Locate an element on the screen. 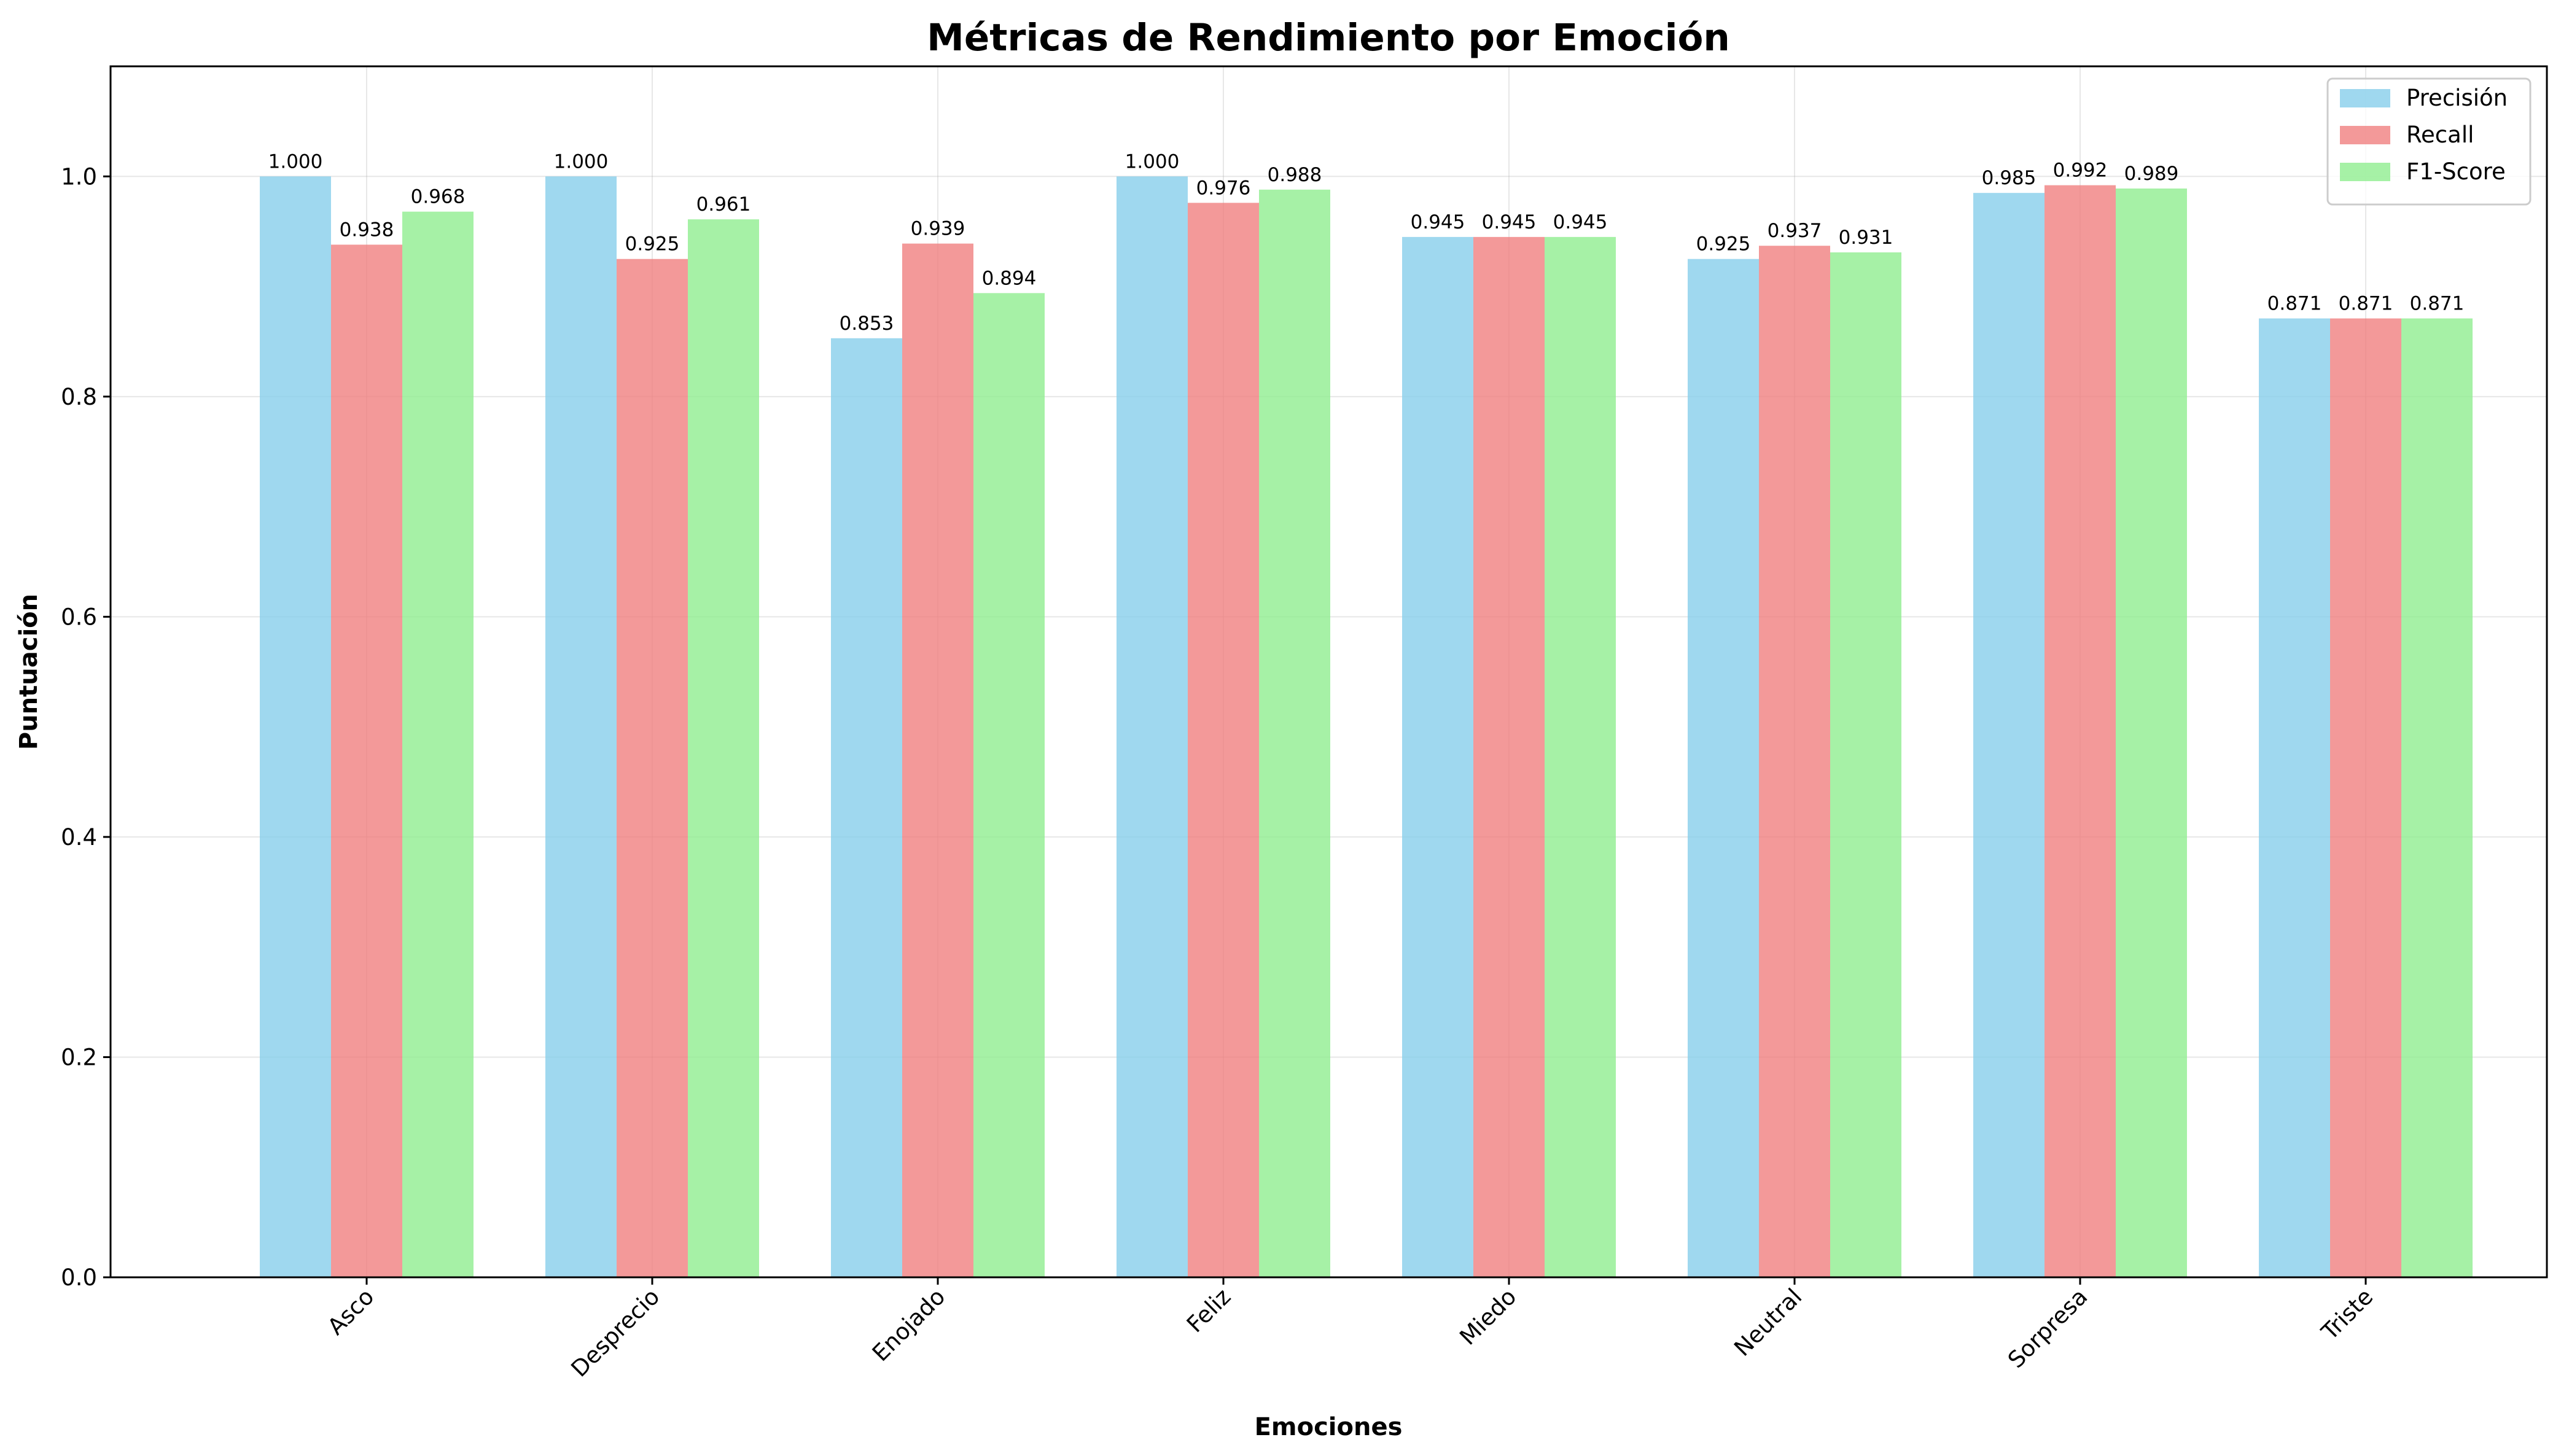 The image size is (2561, 1456). x-tick-label: Neutral is located at coordinates (1768, 1322).